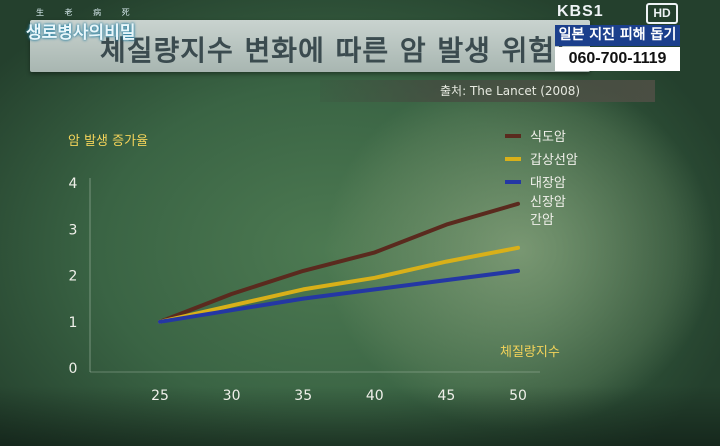 This screenshot has height=446, width=720. Describe the element at coordinates (542, 220) in the screenshot. I see `legend-extra-liver: 간암` at that location.